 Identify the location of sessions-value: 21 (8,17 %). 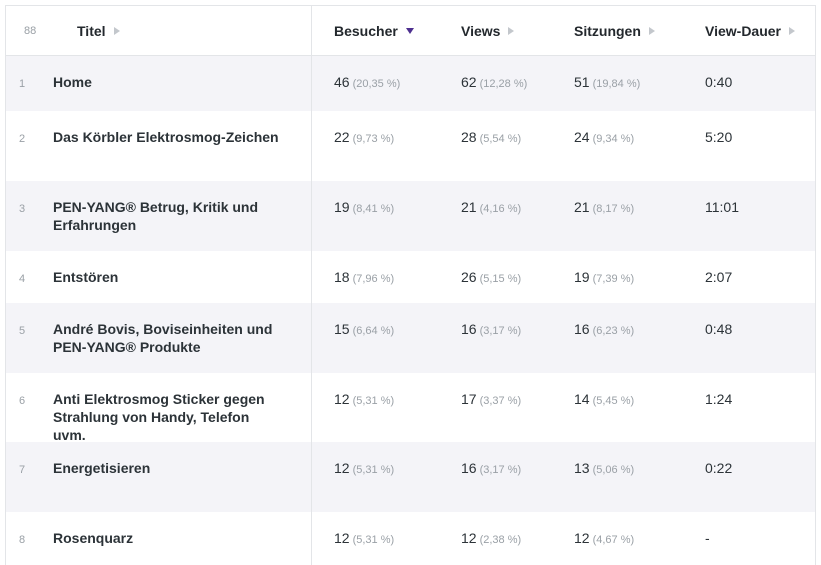
(604, 208).